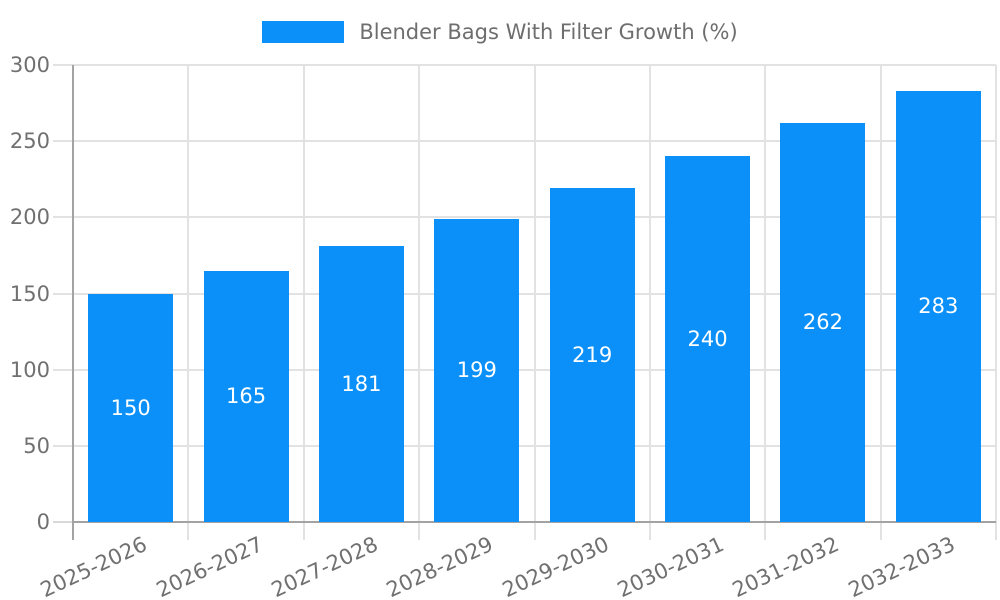  I want to click on bar: 181, so click(361, 384).